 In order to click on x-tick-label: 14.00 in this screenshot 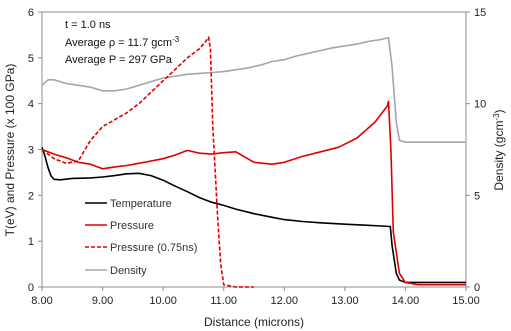, I will do `click(406, 301)`.